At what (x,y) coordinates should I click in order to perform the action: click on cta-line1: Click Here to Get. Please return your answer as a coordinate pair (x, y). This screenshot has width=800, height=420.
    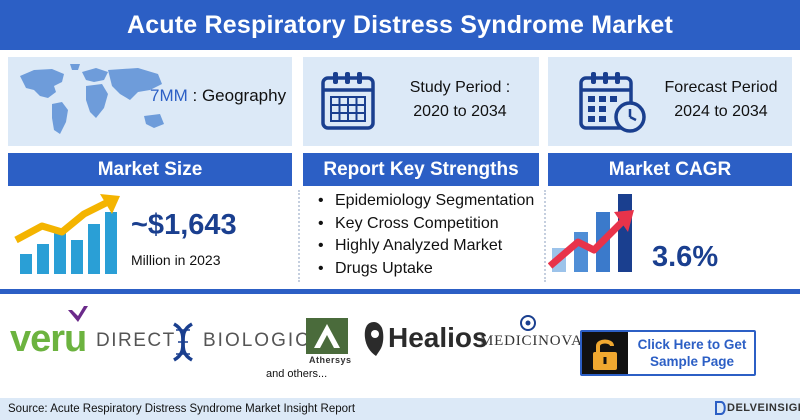
    Looking at the image, I should click on (692, 344).